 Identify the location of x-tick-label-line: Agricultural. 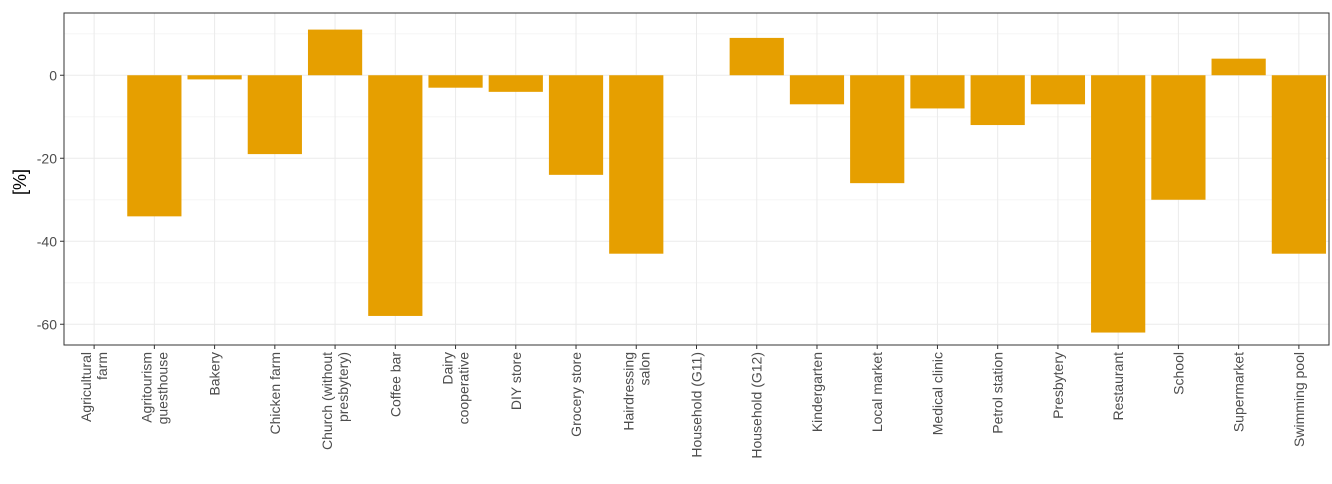
(86, 387).